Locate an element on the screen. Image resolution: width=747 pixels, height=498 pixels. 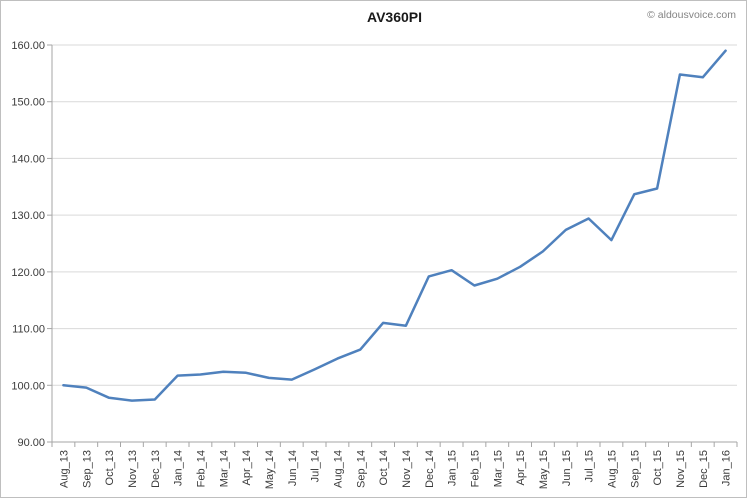
x-tick-label: May_14 is located at coordinates (270, 469).